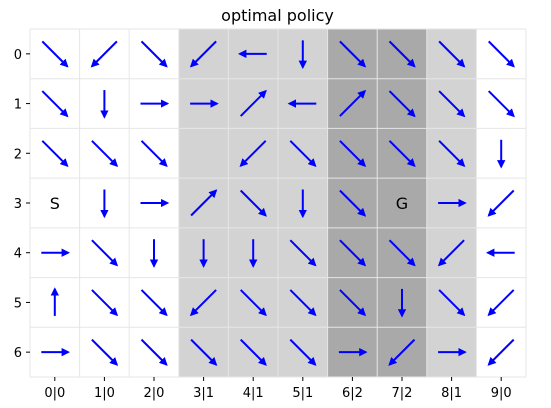  Describe the element at coordinates (253, 153) in the screenshot. I see `policy-arrow-r2-c4` at that location.